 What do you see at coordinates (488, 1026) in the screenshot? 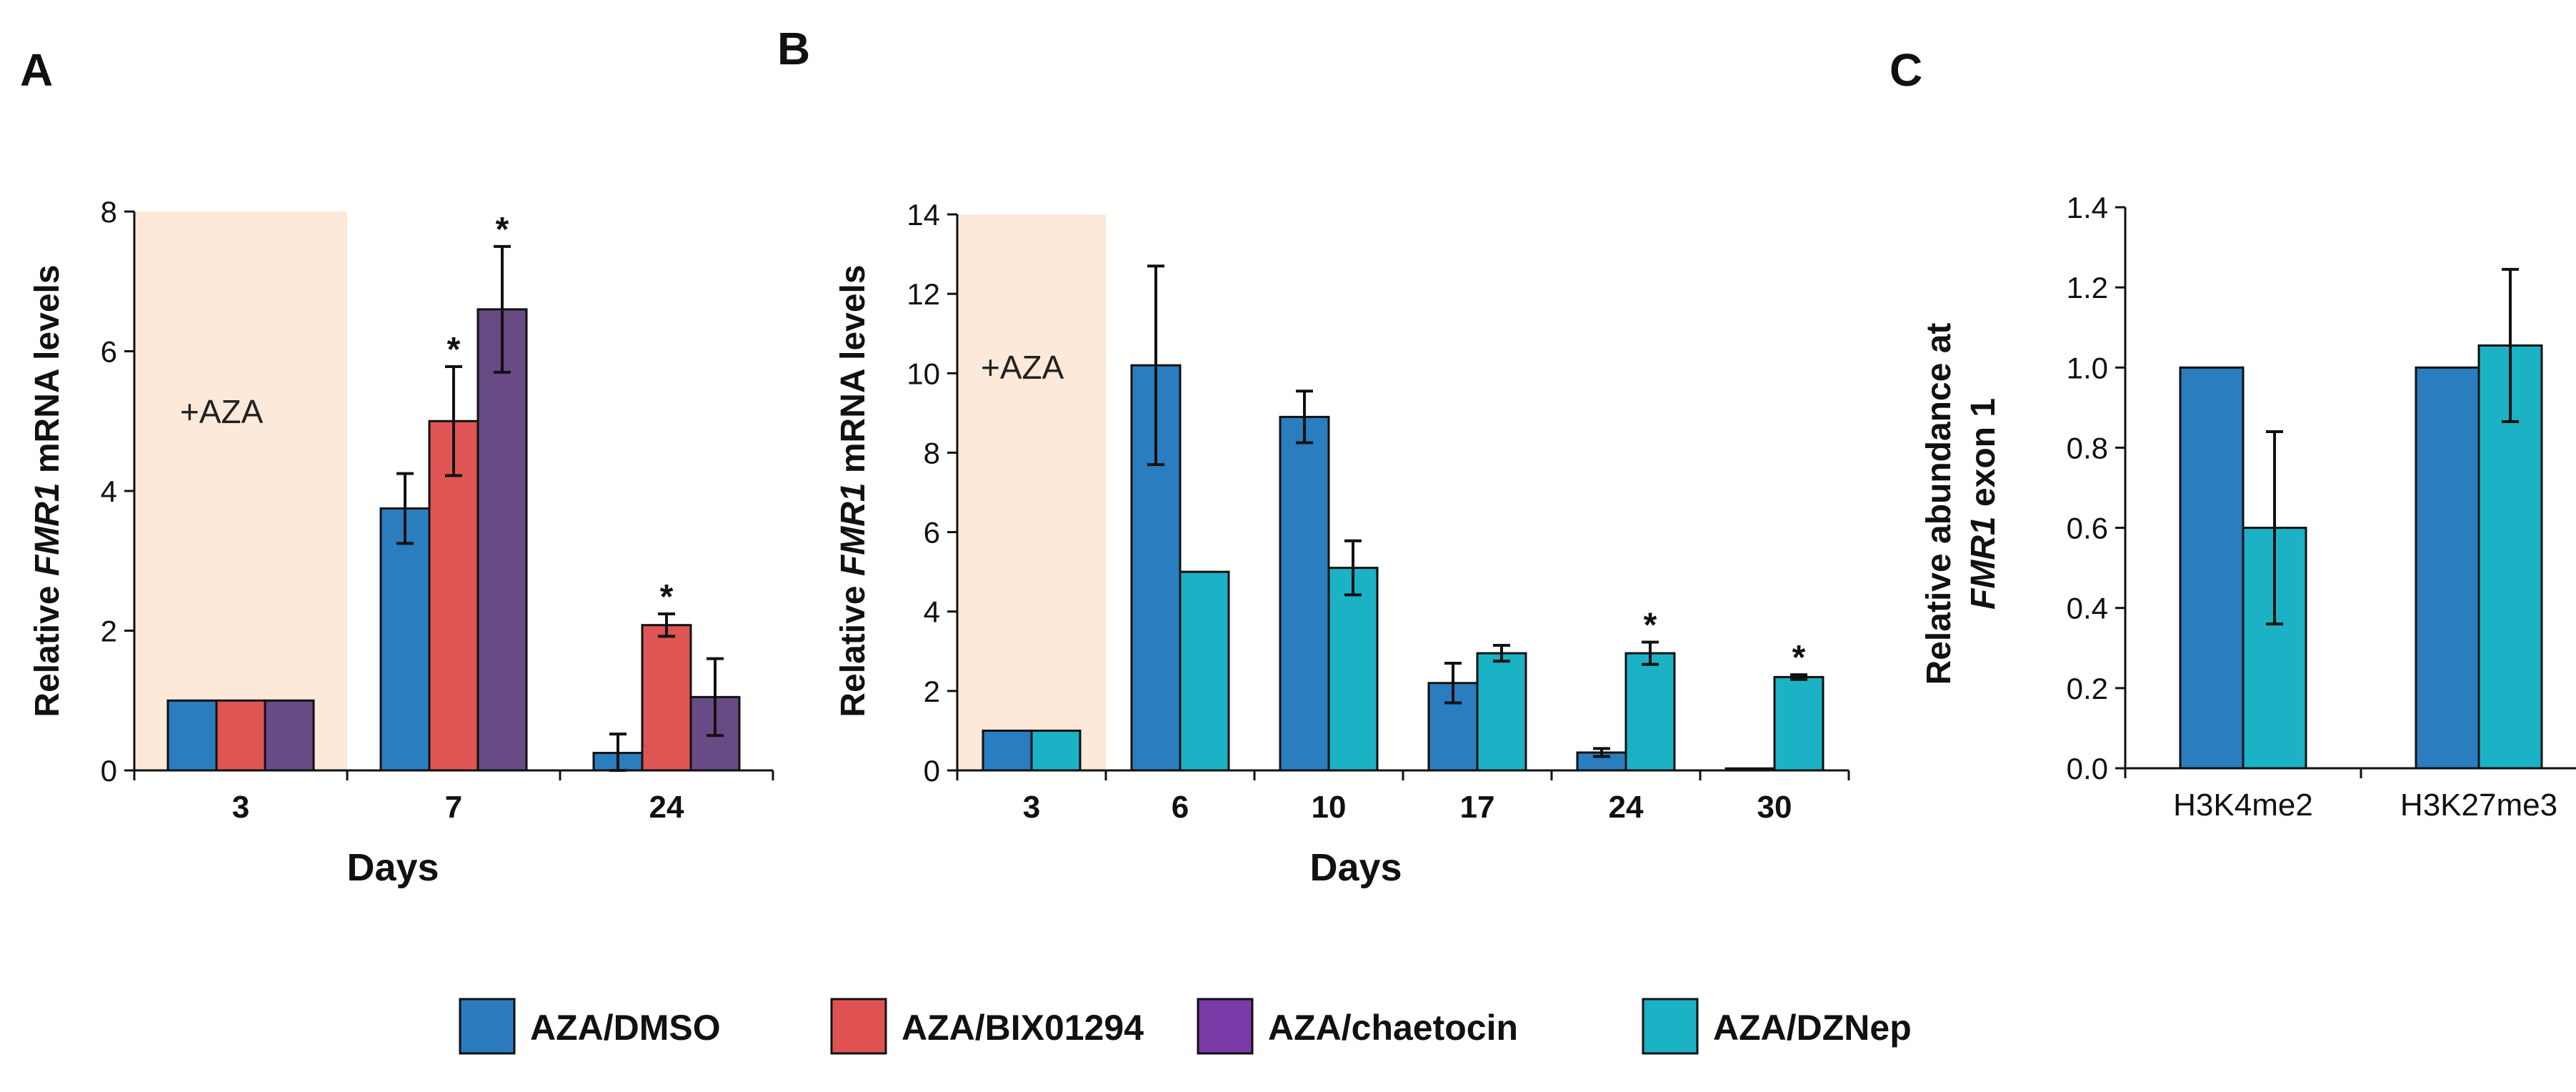
I see `legend-swatch-azadmso` at bounding box center [488, 1026].